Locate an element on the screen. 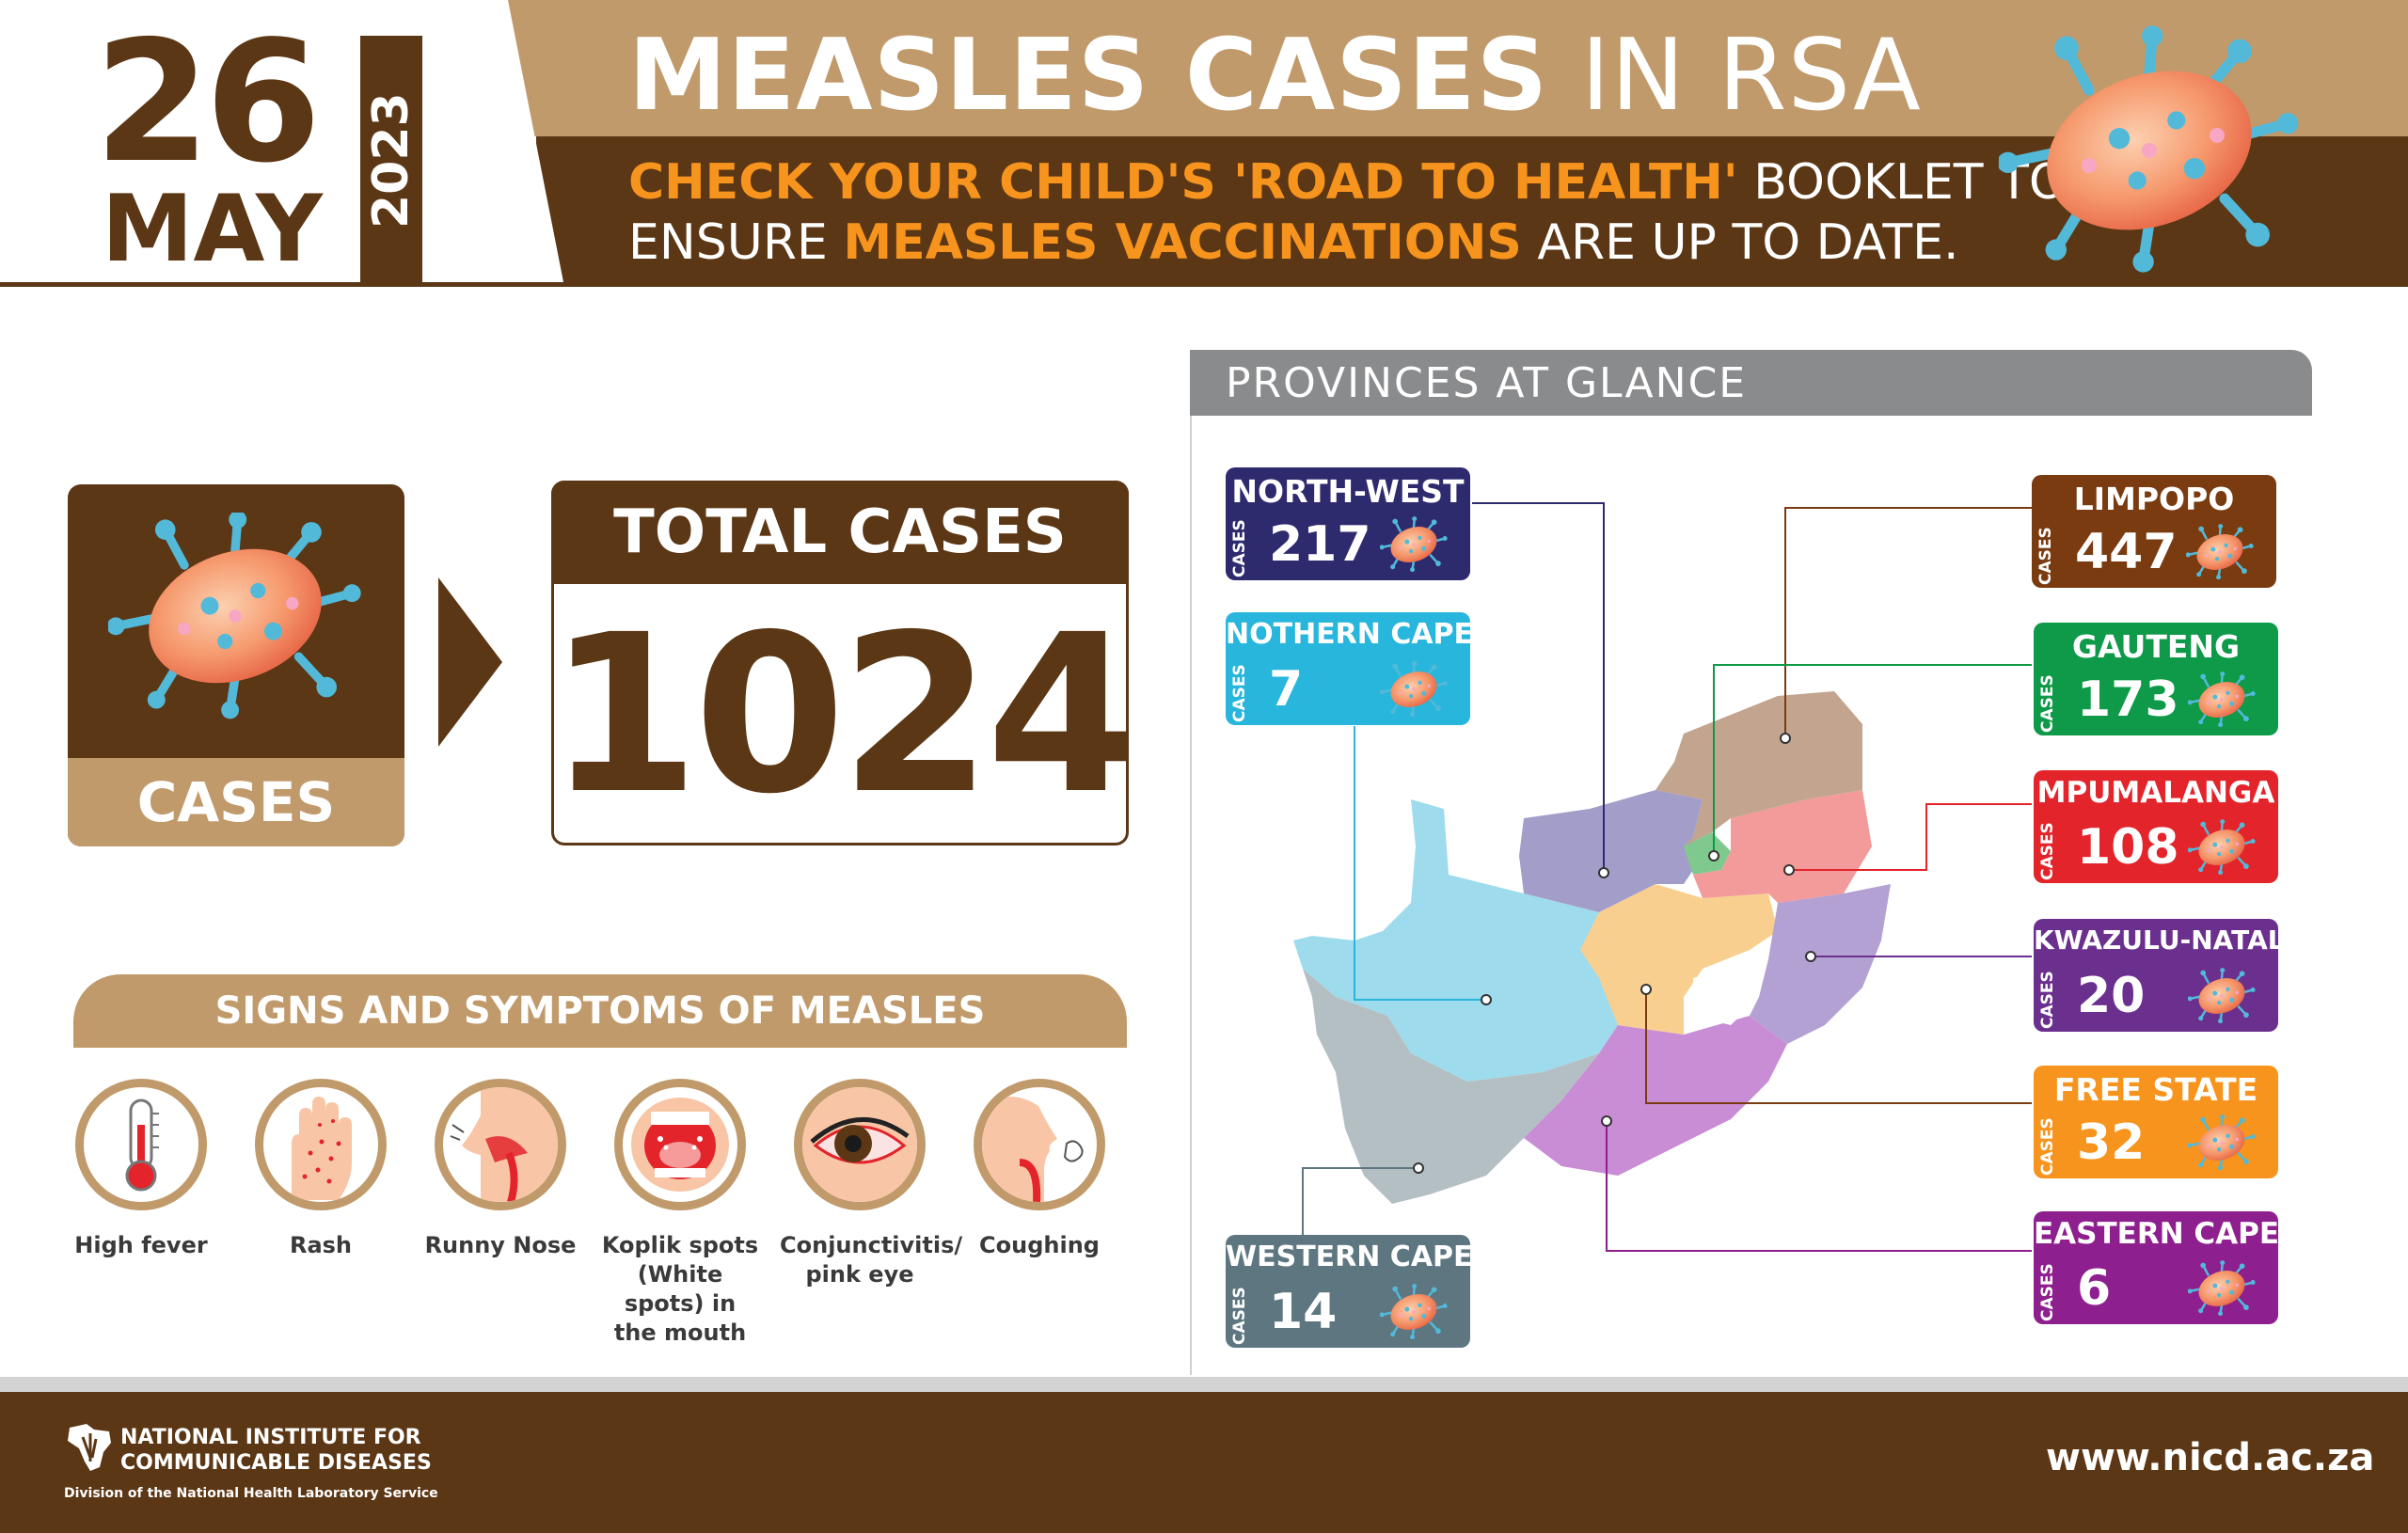 The height and width of the screenshot is (1533, 2408). symptom-item: Coughing is located at coordinates (1039, 1169).